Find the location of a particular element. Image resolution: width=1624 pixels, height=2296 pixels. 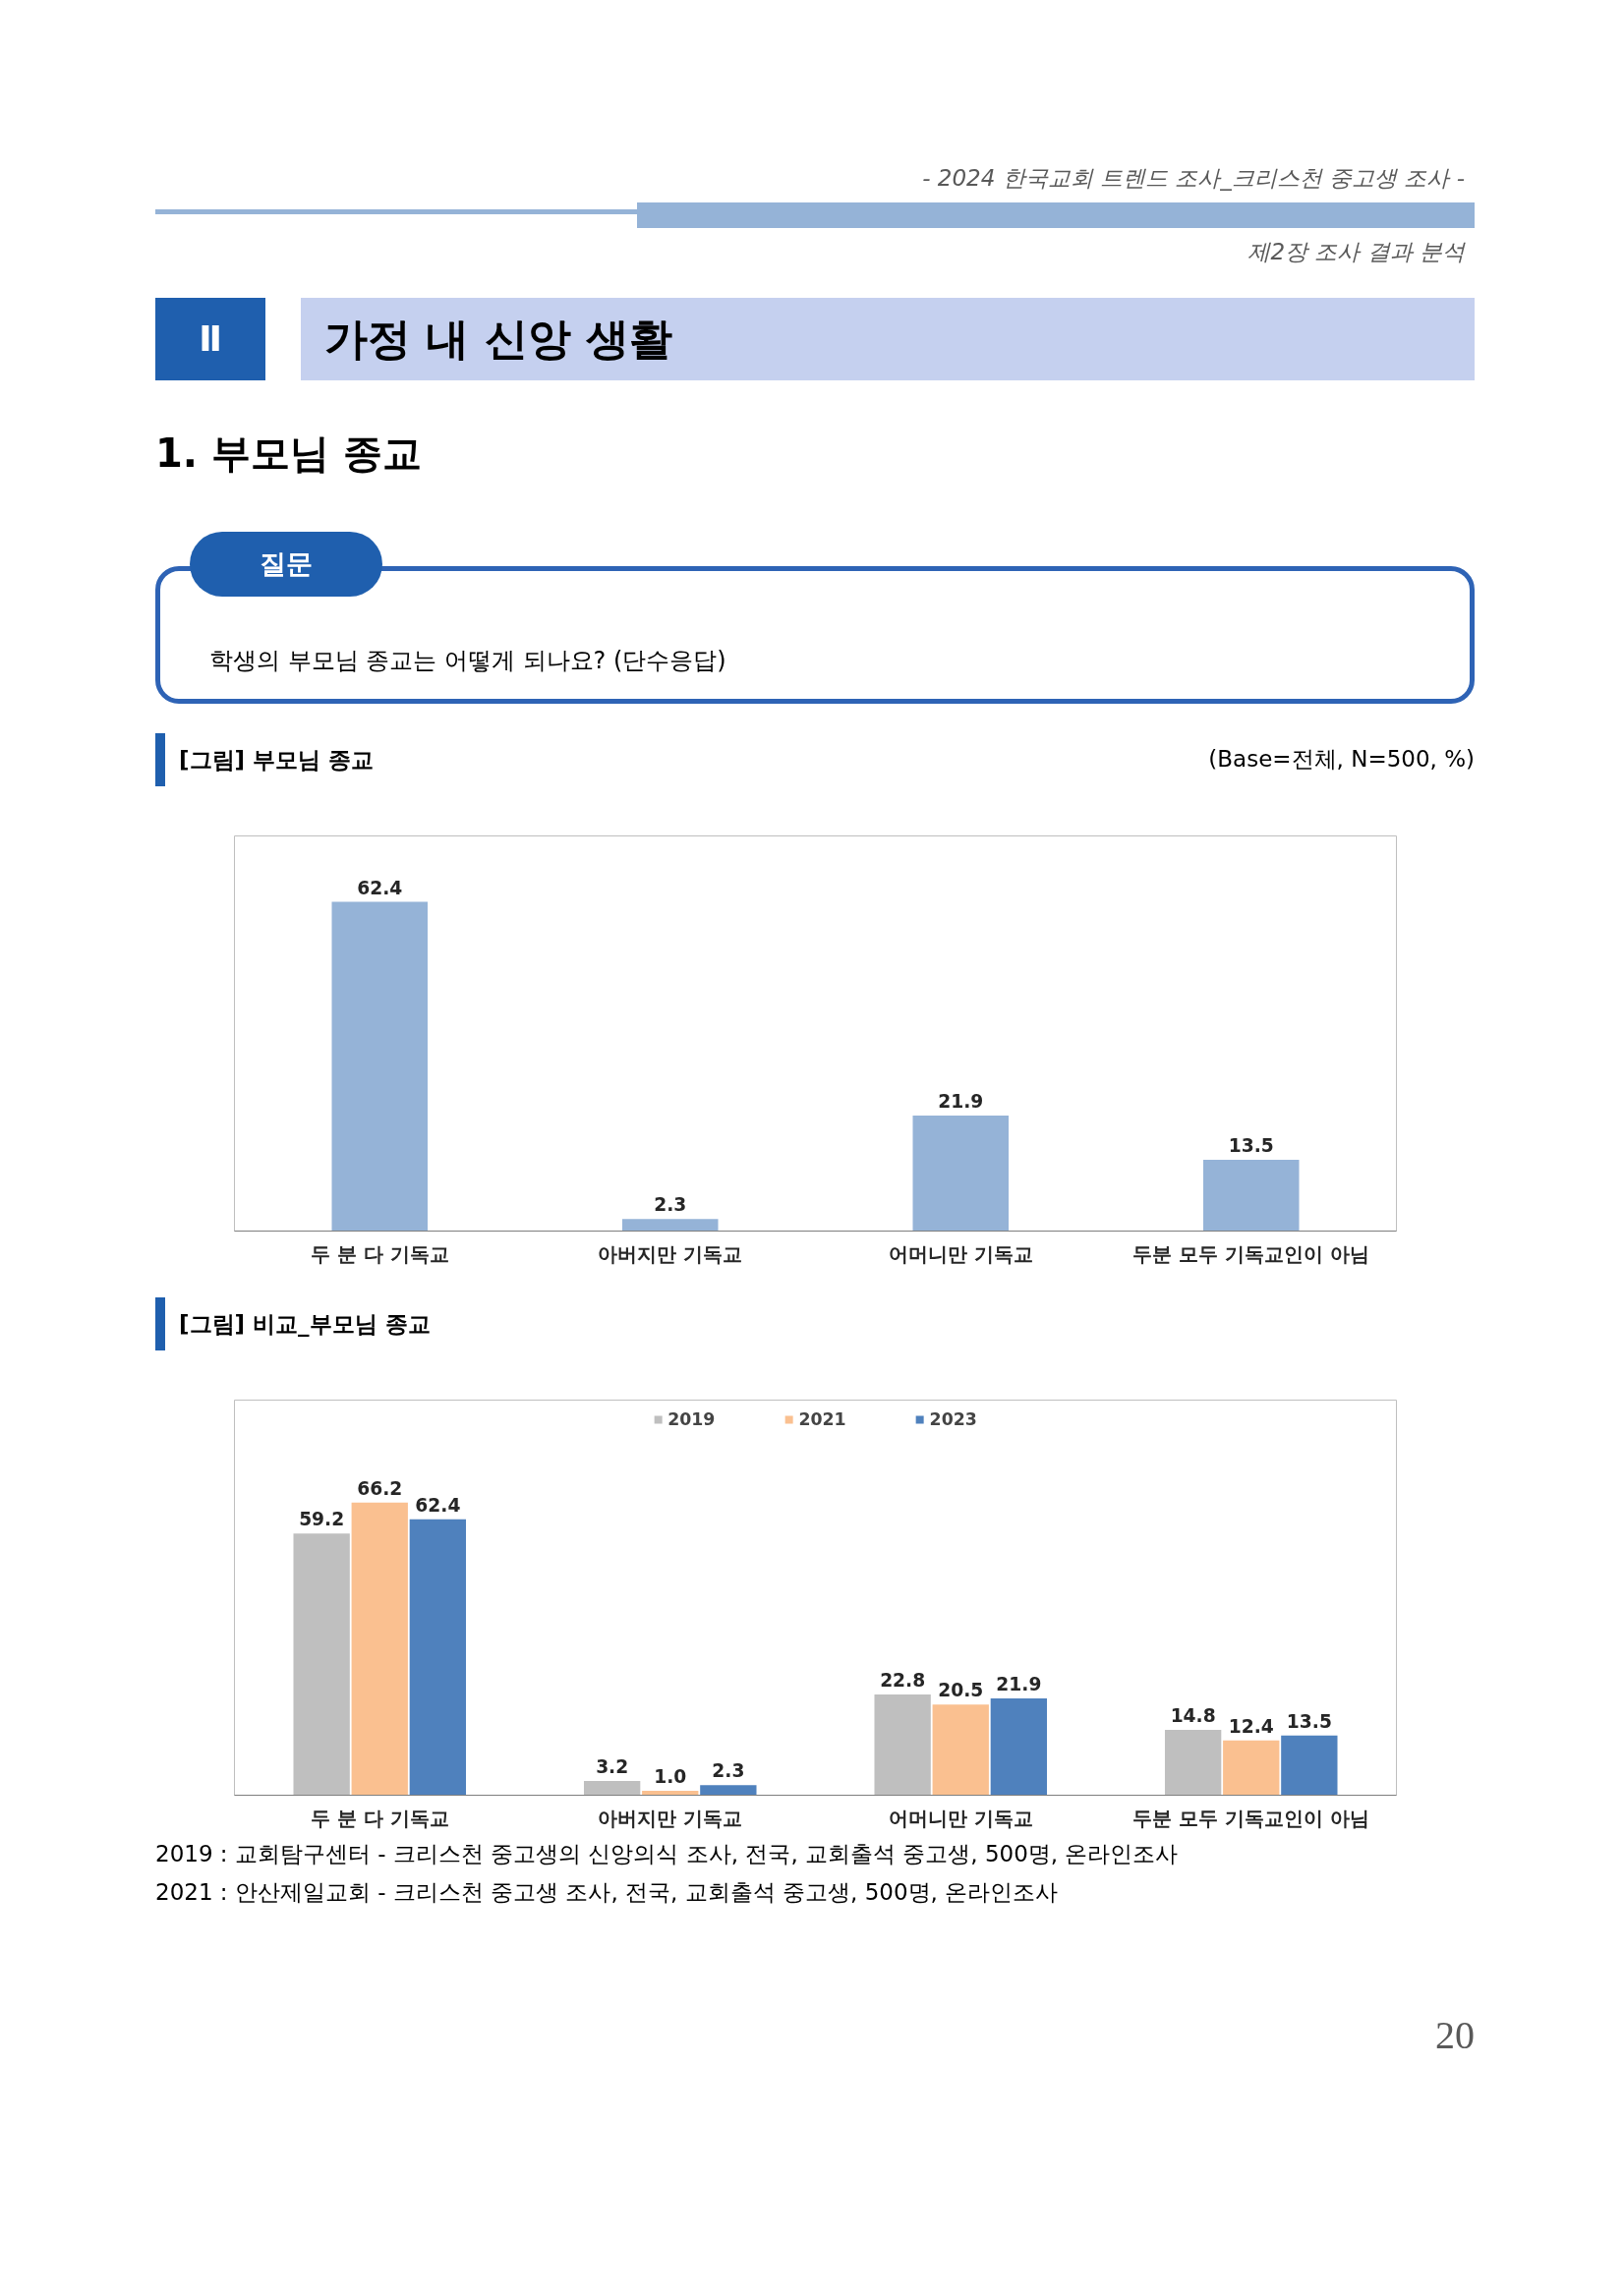

text: 가정 내 신앙 생활 is located at coordinates (888, 338).